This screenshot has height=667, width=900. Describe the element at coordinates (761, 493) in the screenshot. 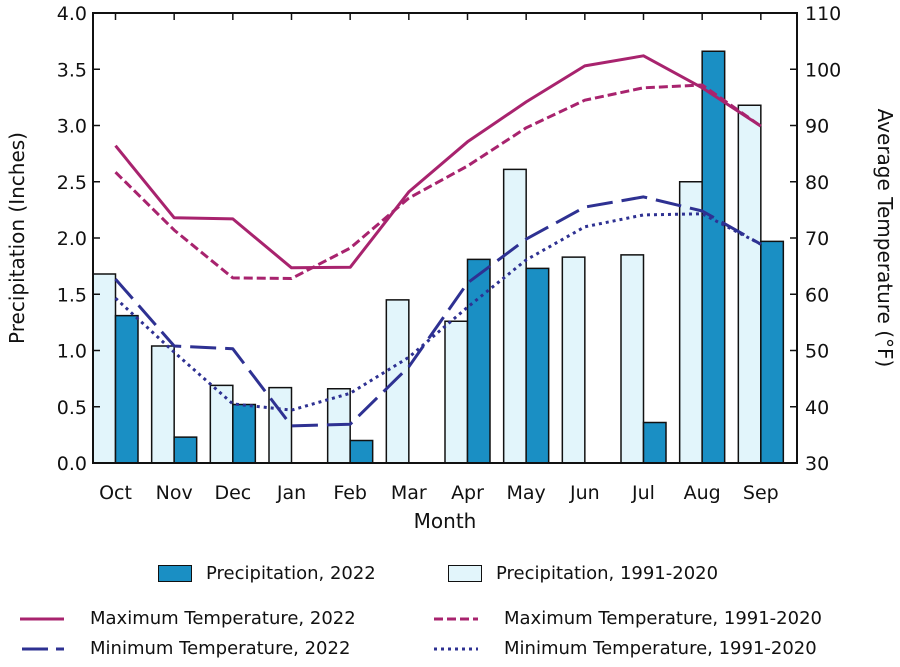

I see `x-tick-label: Sep` at that location.